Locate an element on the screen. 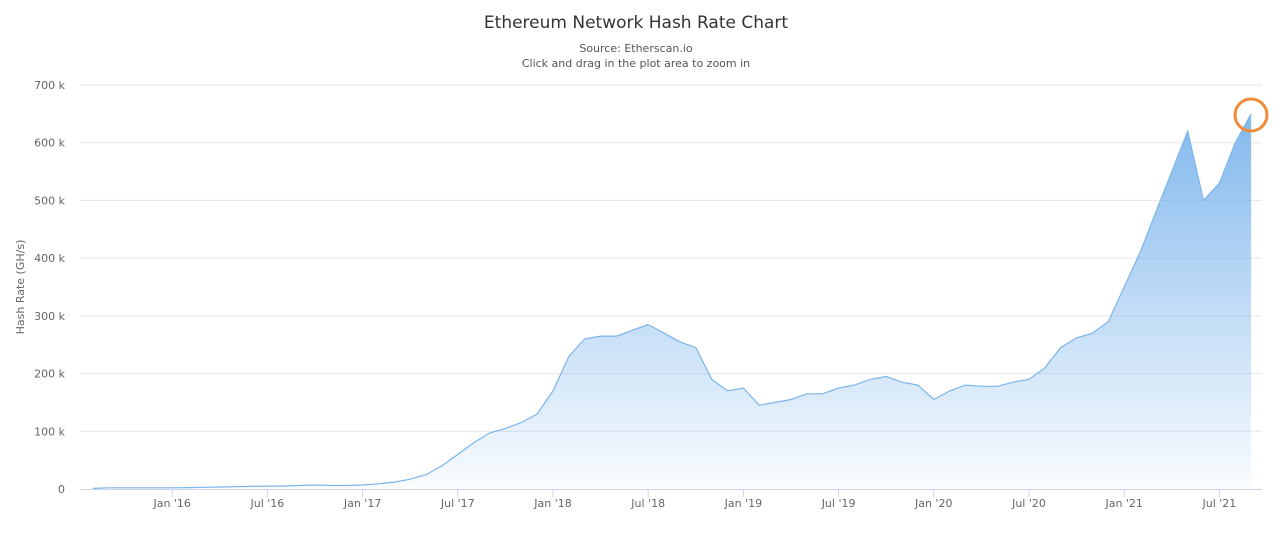 The width and height of the screenshot is (1280, 541). y-tick-label: 500 k is located at coordinates (49, 200).